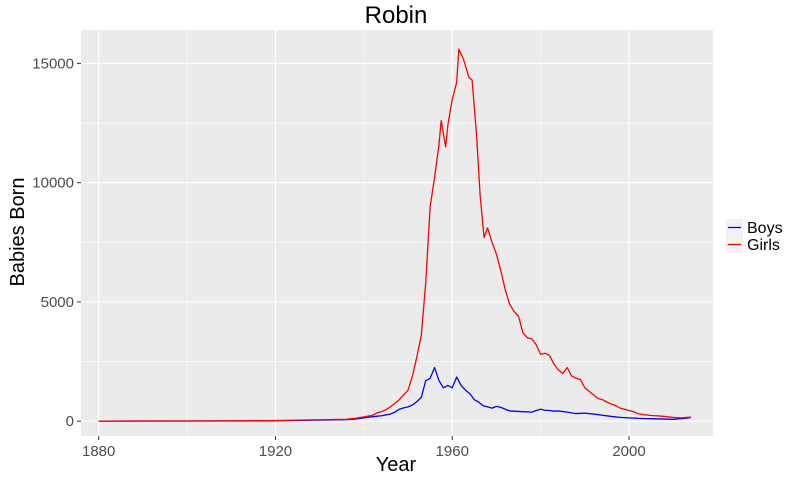 The image size is (800, 480). I want to click on y-tick-label: 0, so click(70, 421).